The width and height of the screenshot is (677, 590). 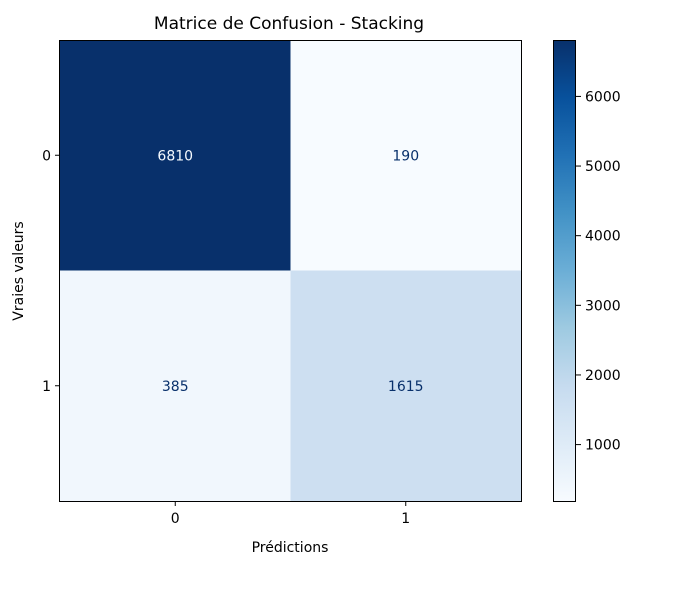 What do you see at coordinates (603, 237) in the screenshot?
I see `colorbar-tick-label: 4000` at bounding box center [603, 237].